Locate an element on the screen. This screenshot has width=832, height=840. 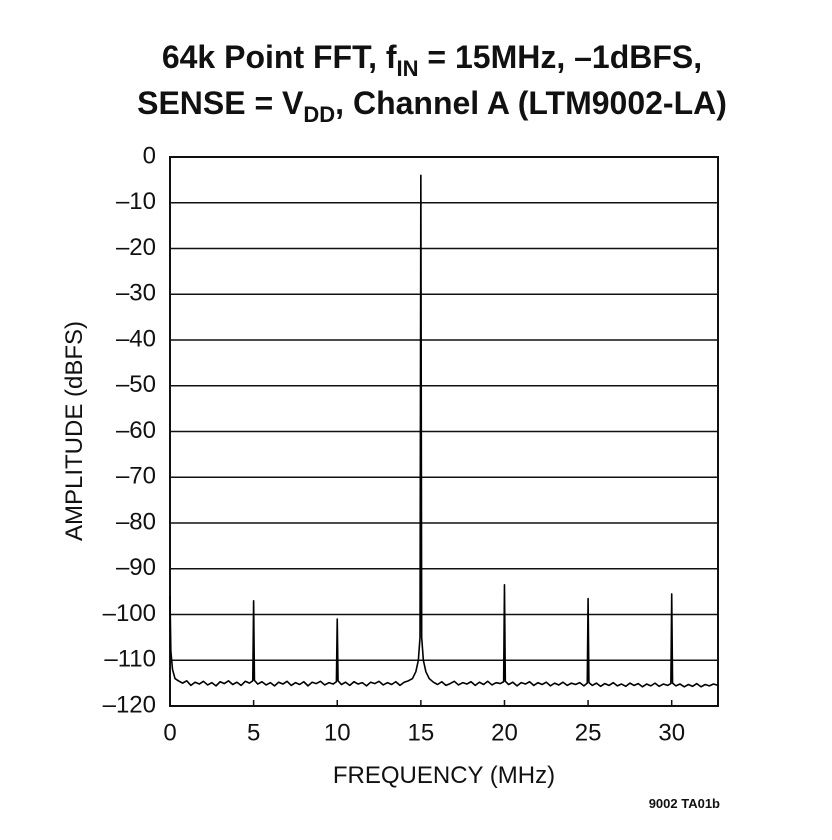
y-tick-label: –30 is located at coordinates (136, 293).